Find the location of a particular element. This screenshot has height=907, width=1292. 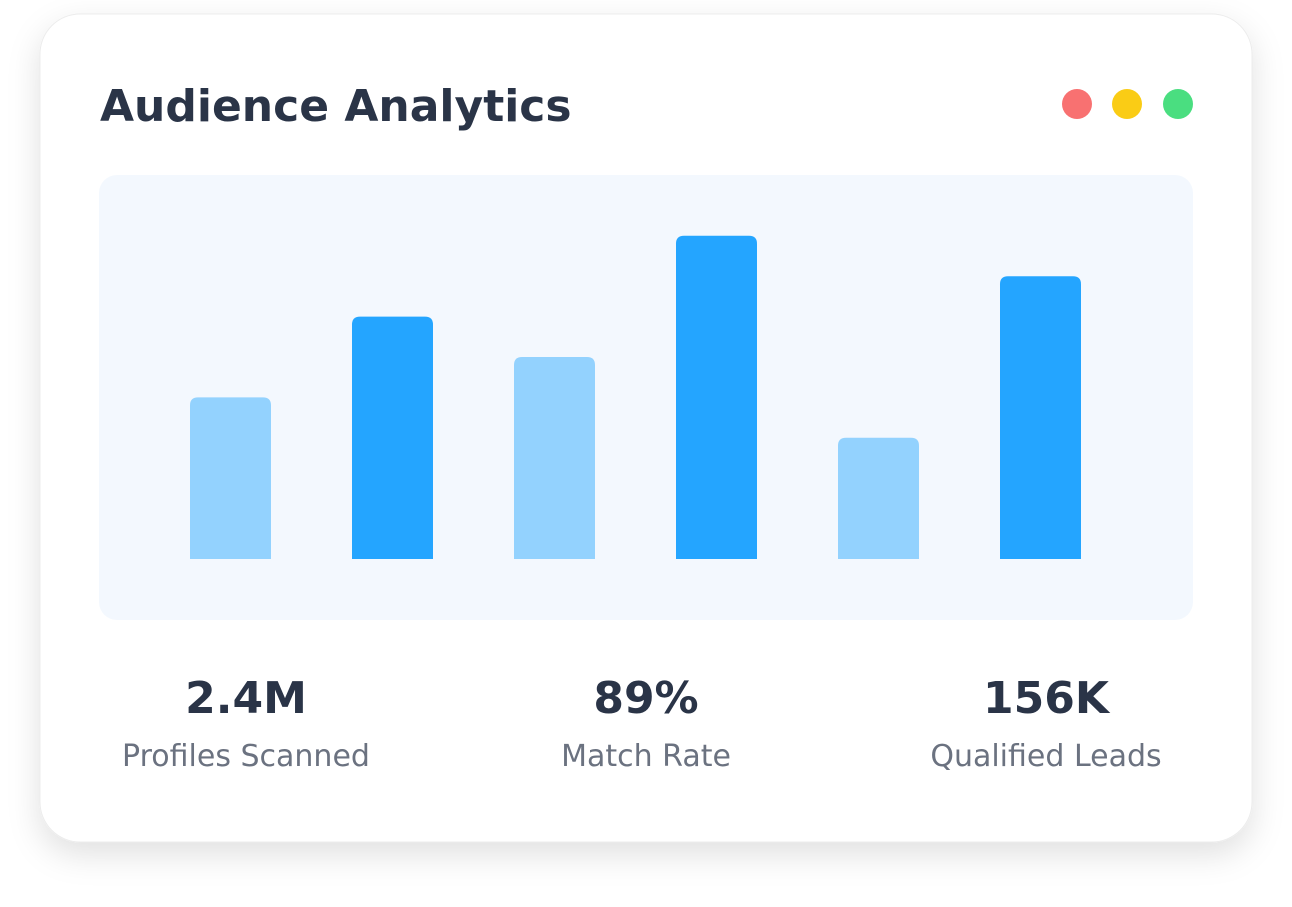

card-title: Audience Analytics is located at coordinates (336, 106).